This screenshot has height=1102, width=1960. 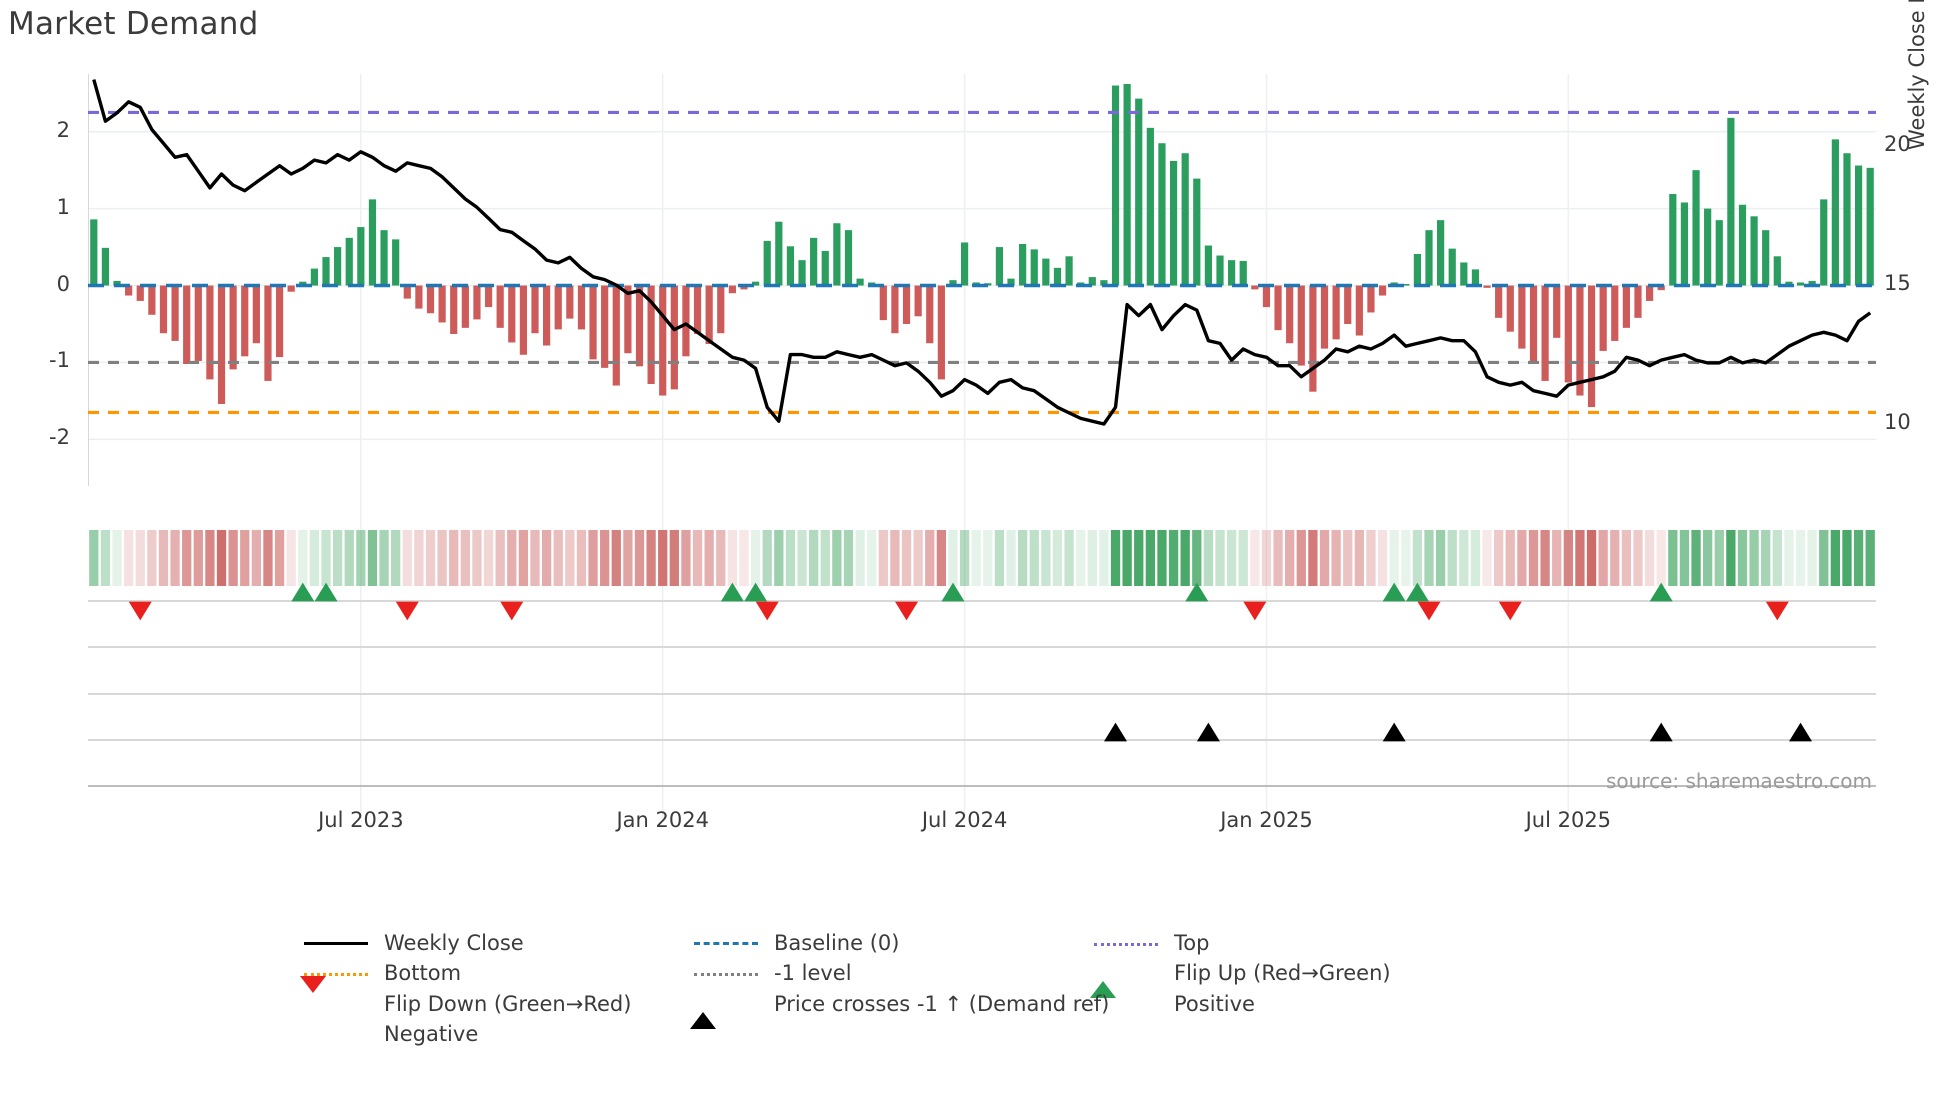 I want to click on legend-label: Baseline (0), so click(x=837, y=943).